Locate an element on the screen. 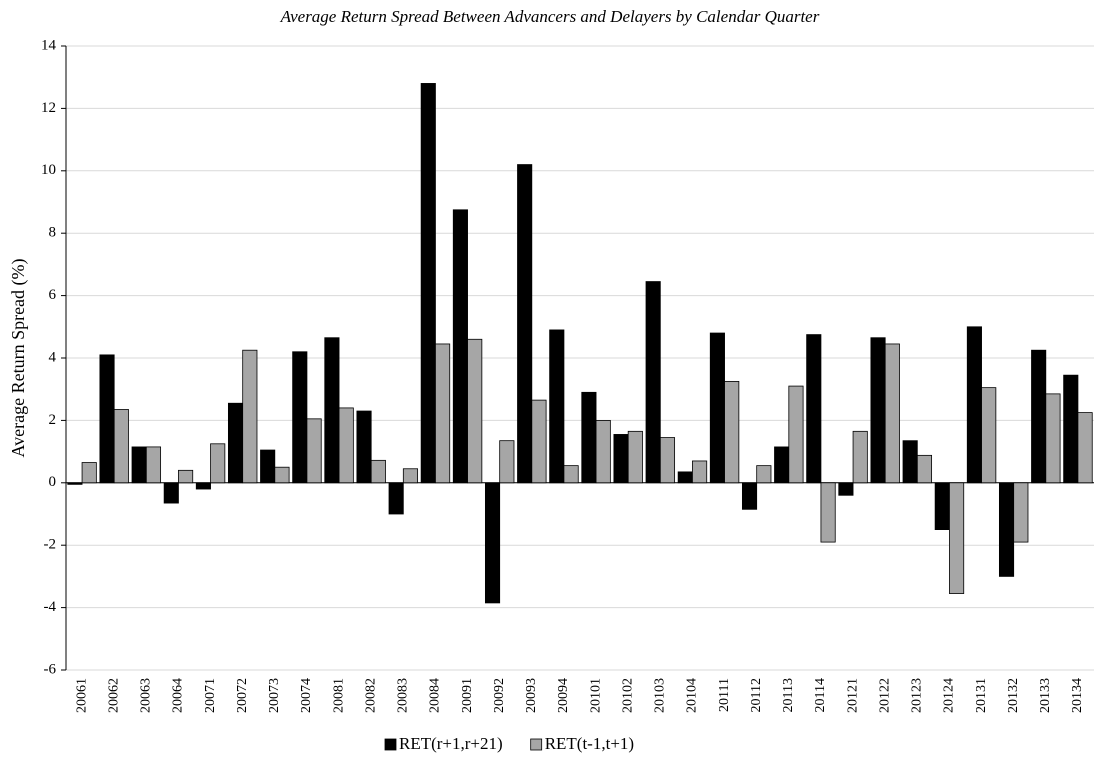  y-tick-label: 6 is located at coordinates (53, 295).